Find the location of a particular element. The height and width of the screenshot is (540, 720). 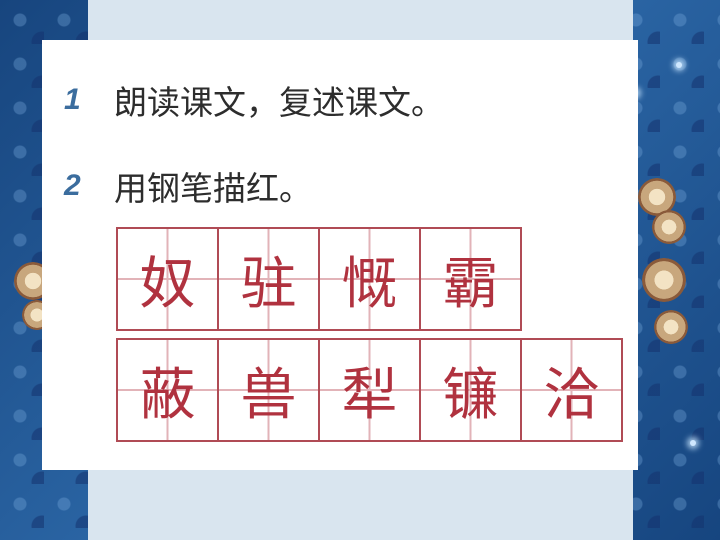

tracing-grid-row-2: 蔽 兽 犁 镰 洽 is located at coordinates (369, 390).